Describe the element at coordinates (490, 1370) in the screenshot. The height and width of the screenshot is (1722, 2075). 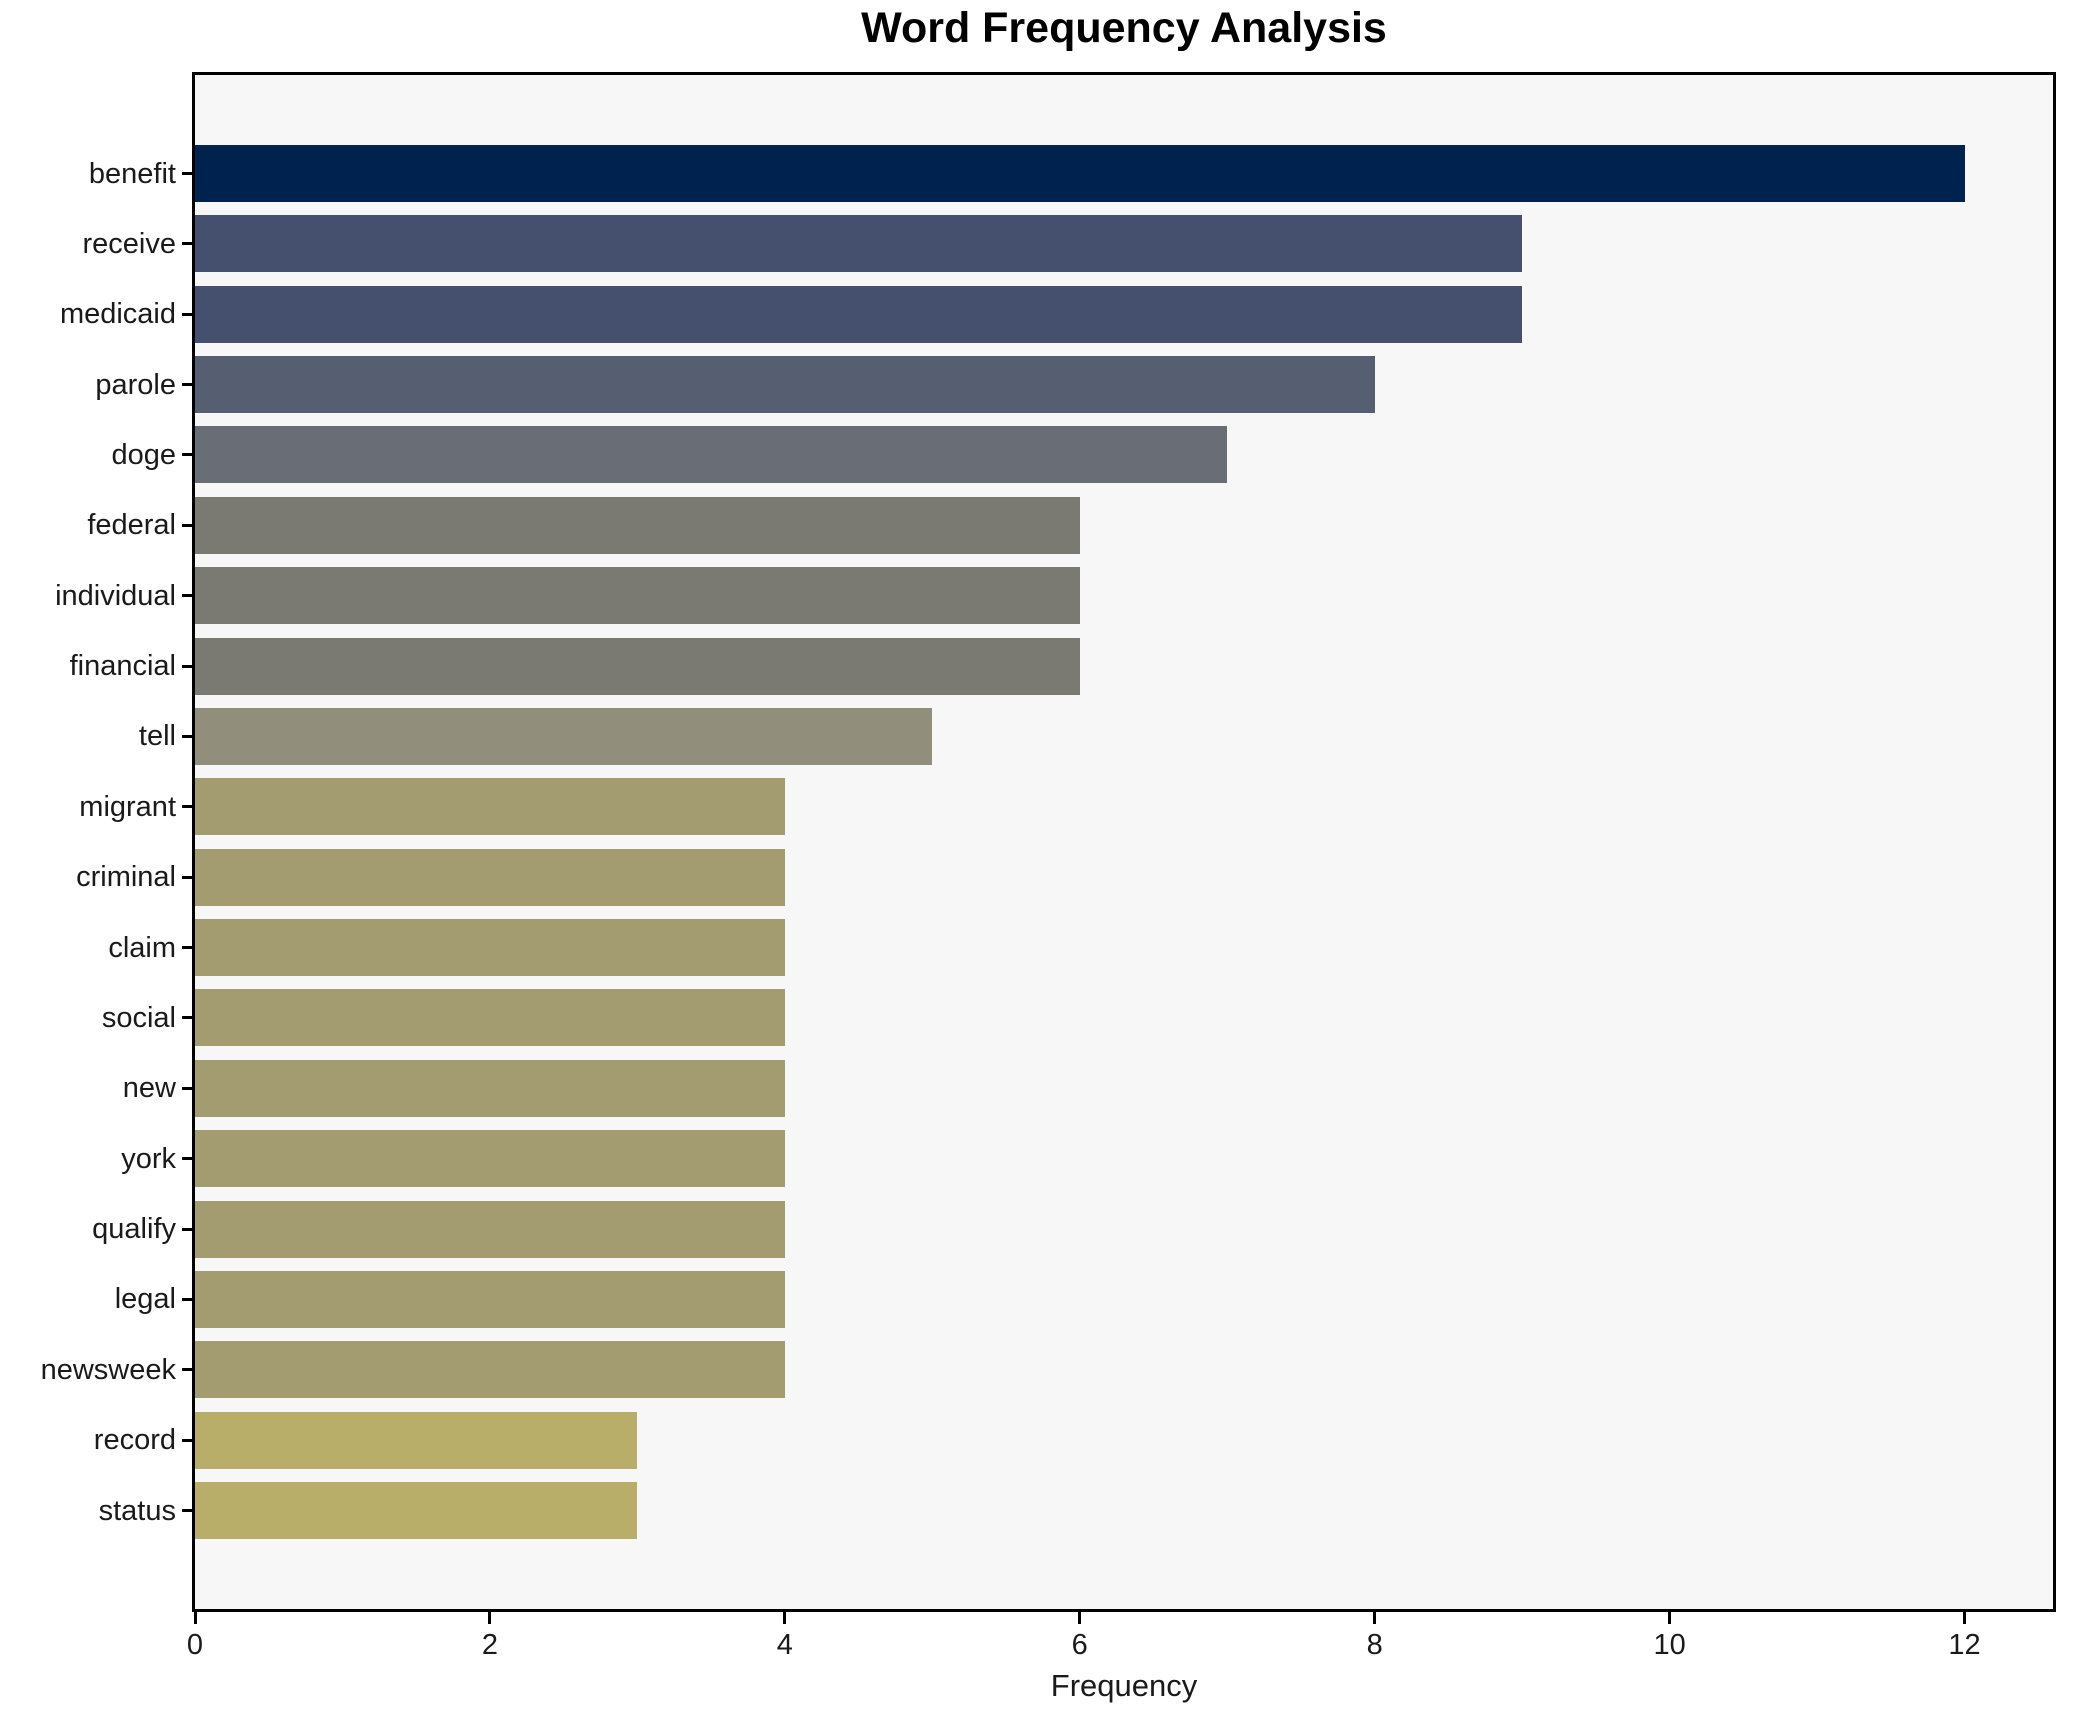
I see `bar-newsweek` at that location.